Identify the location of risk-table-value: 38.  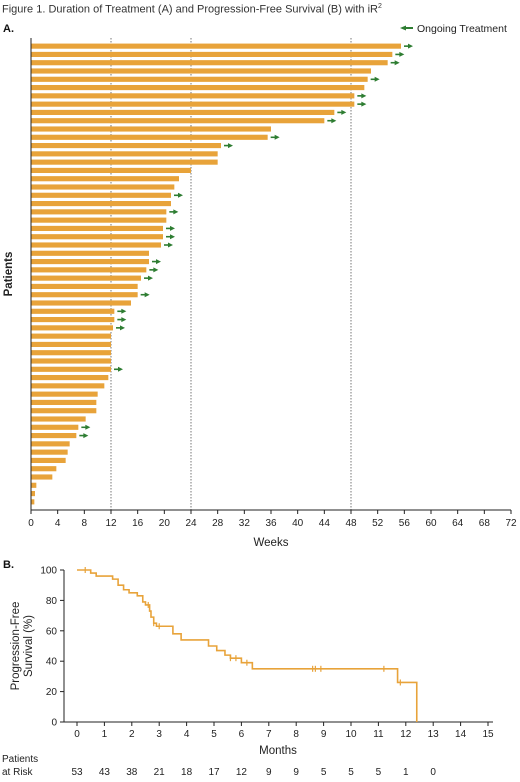
(132, 772).